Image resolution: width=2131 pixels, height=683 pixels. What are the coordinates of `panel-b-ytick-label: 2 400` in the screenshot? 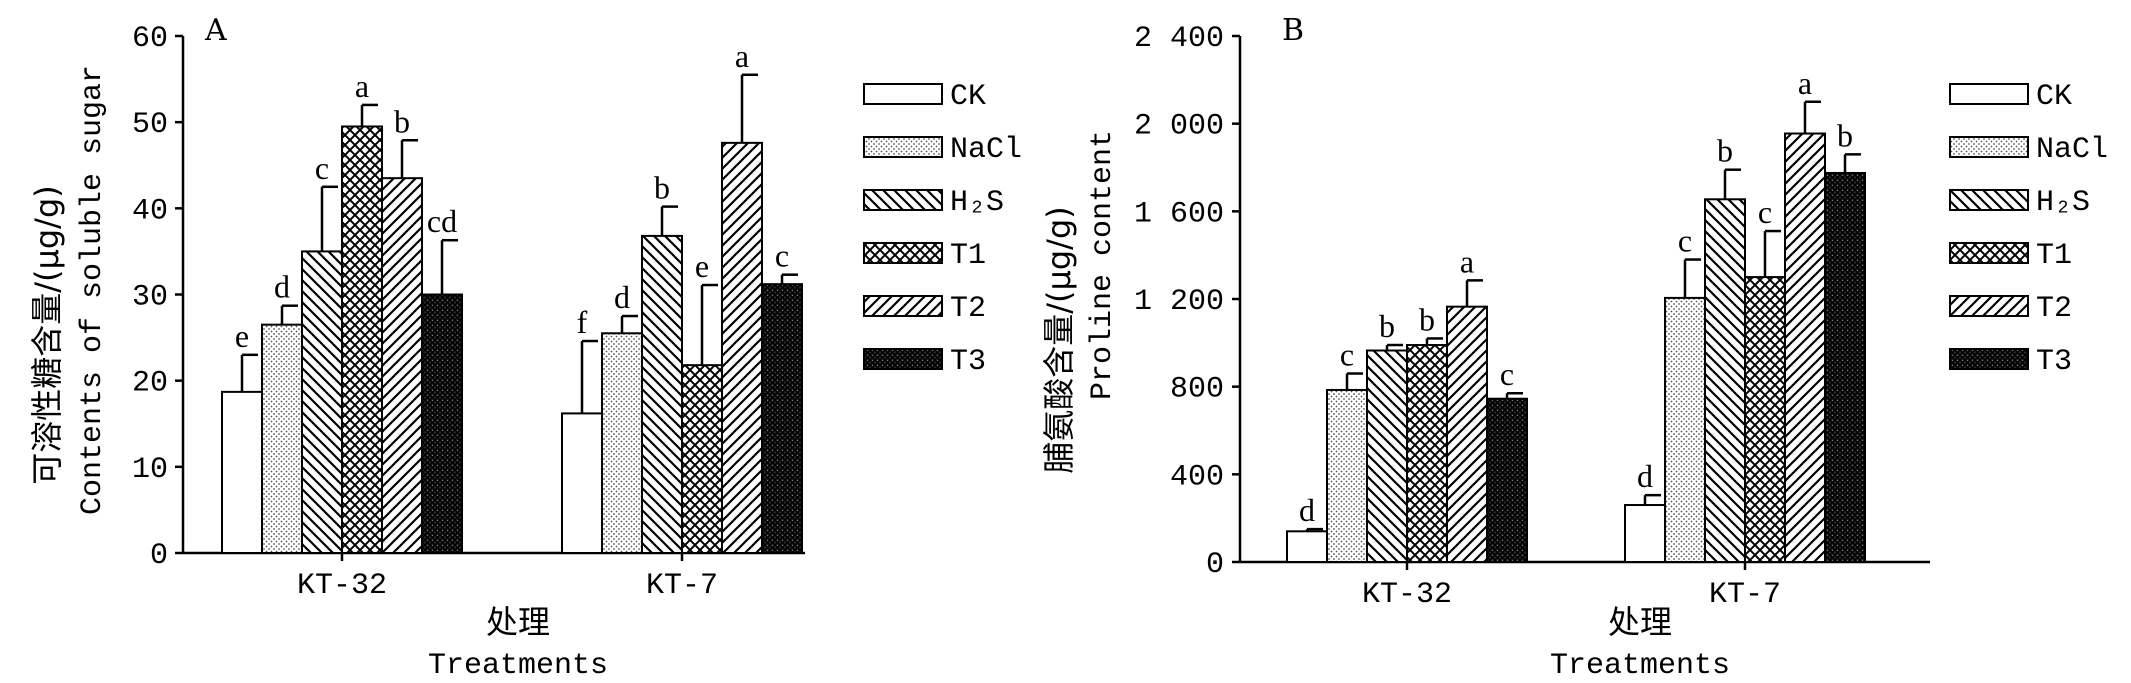 It's located at (1179, 39).